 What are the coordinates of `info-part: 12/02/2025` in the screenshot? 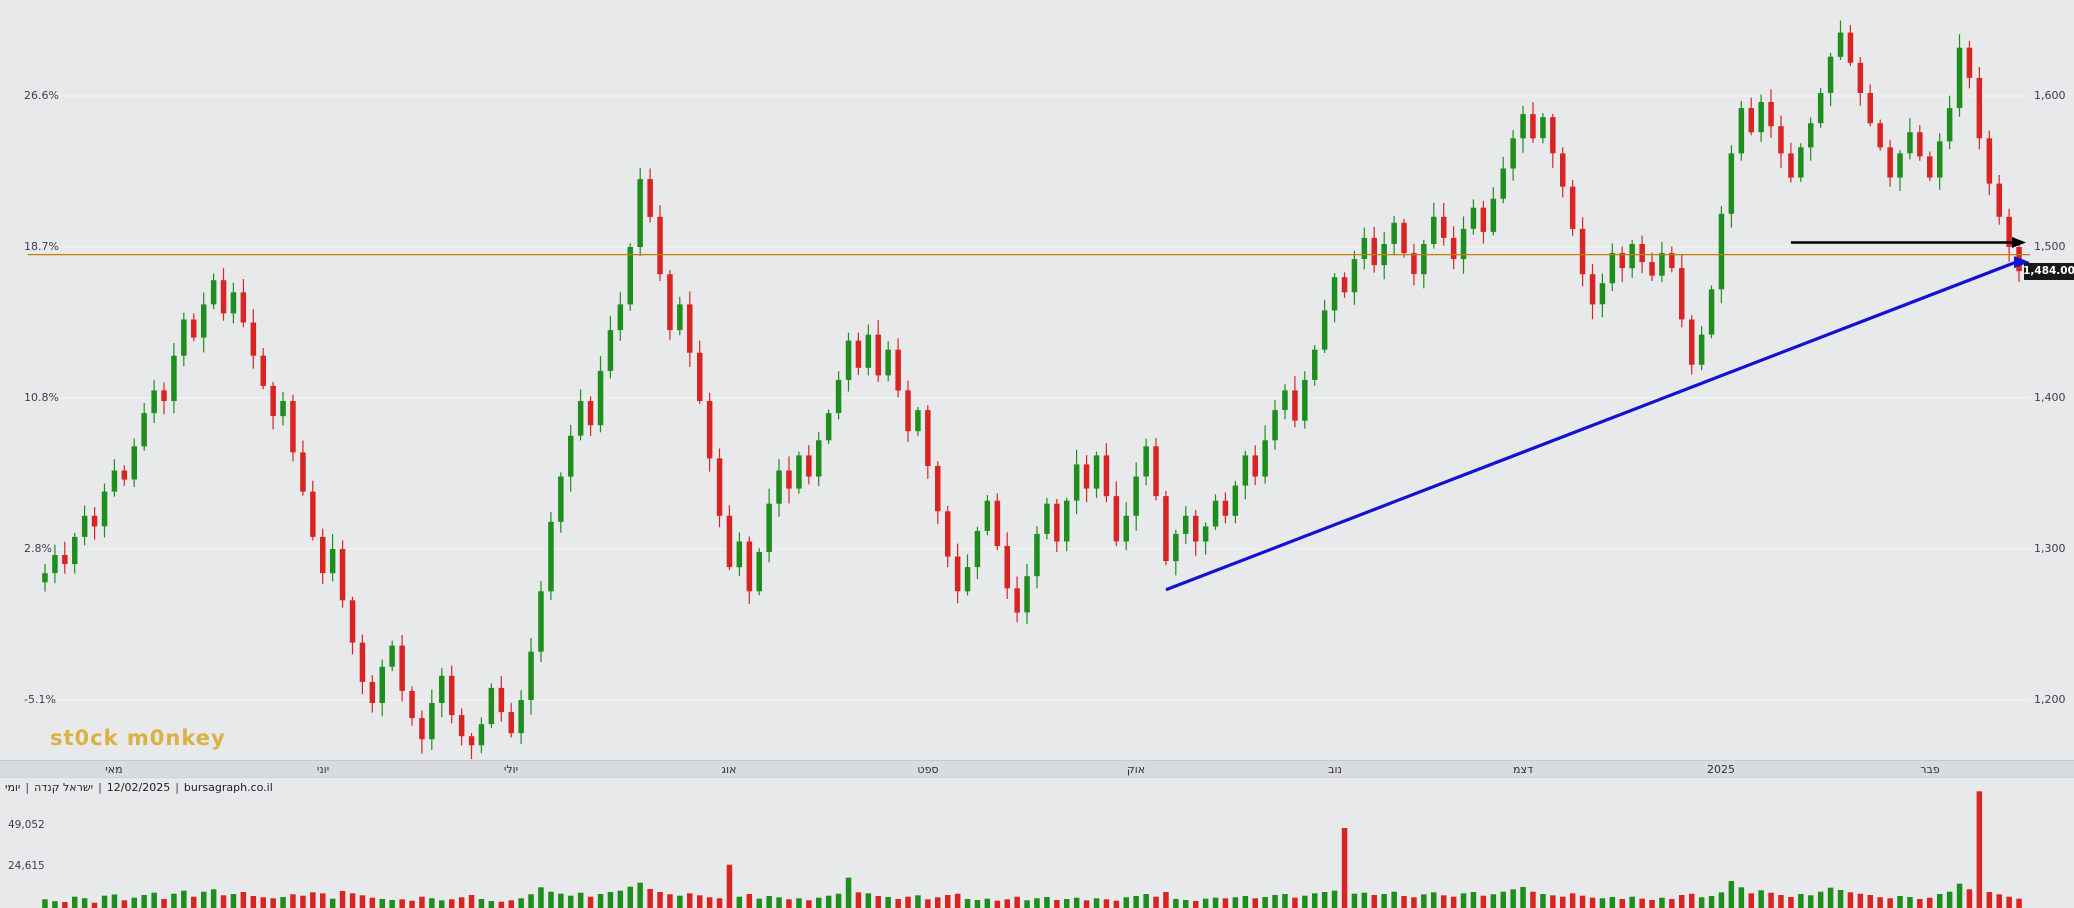 It's located at (138, 787).